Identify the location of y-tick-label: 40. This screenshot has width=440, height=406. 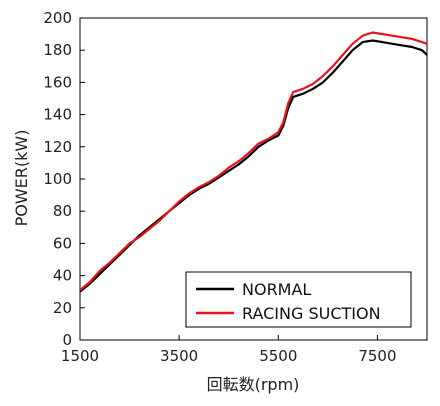
(62, 276).